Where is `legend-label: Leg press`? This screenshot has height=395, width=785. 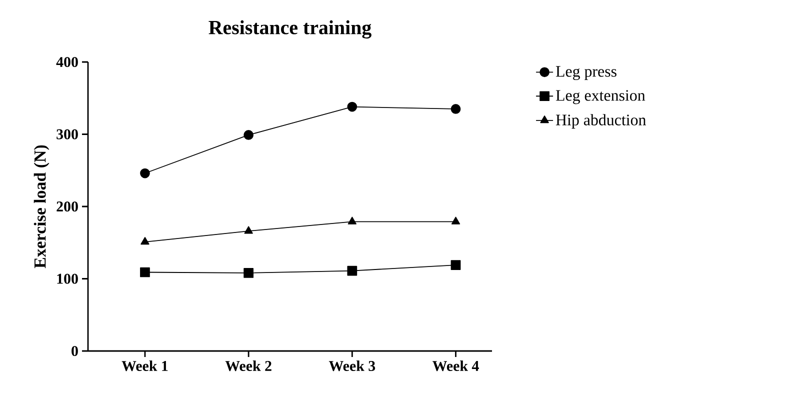 legend-label: Leg press is located at coordinates (586, 73).